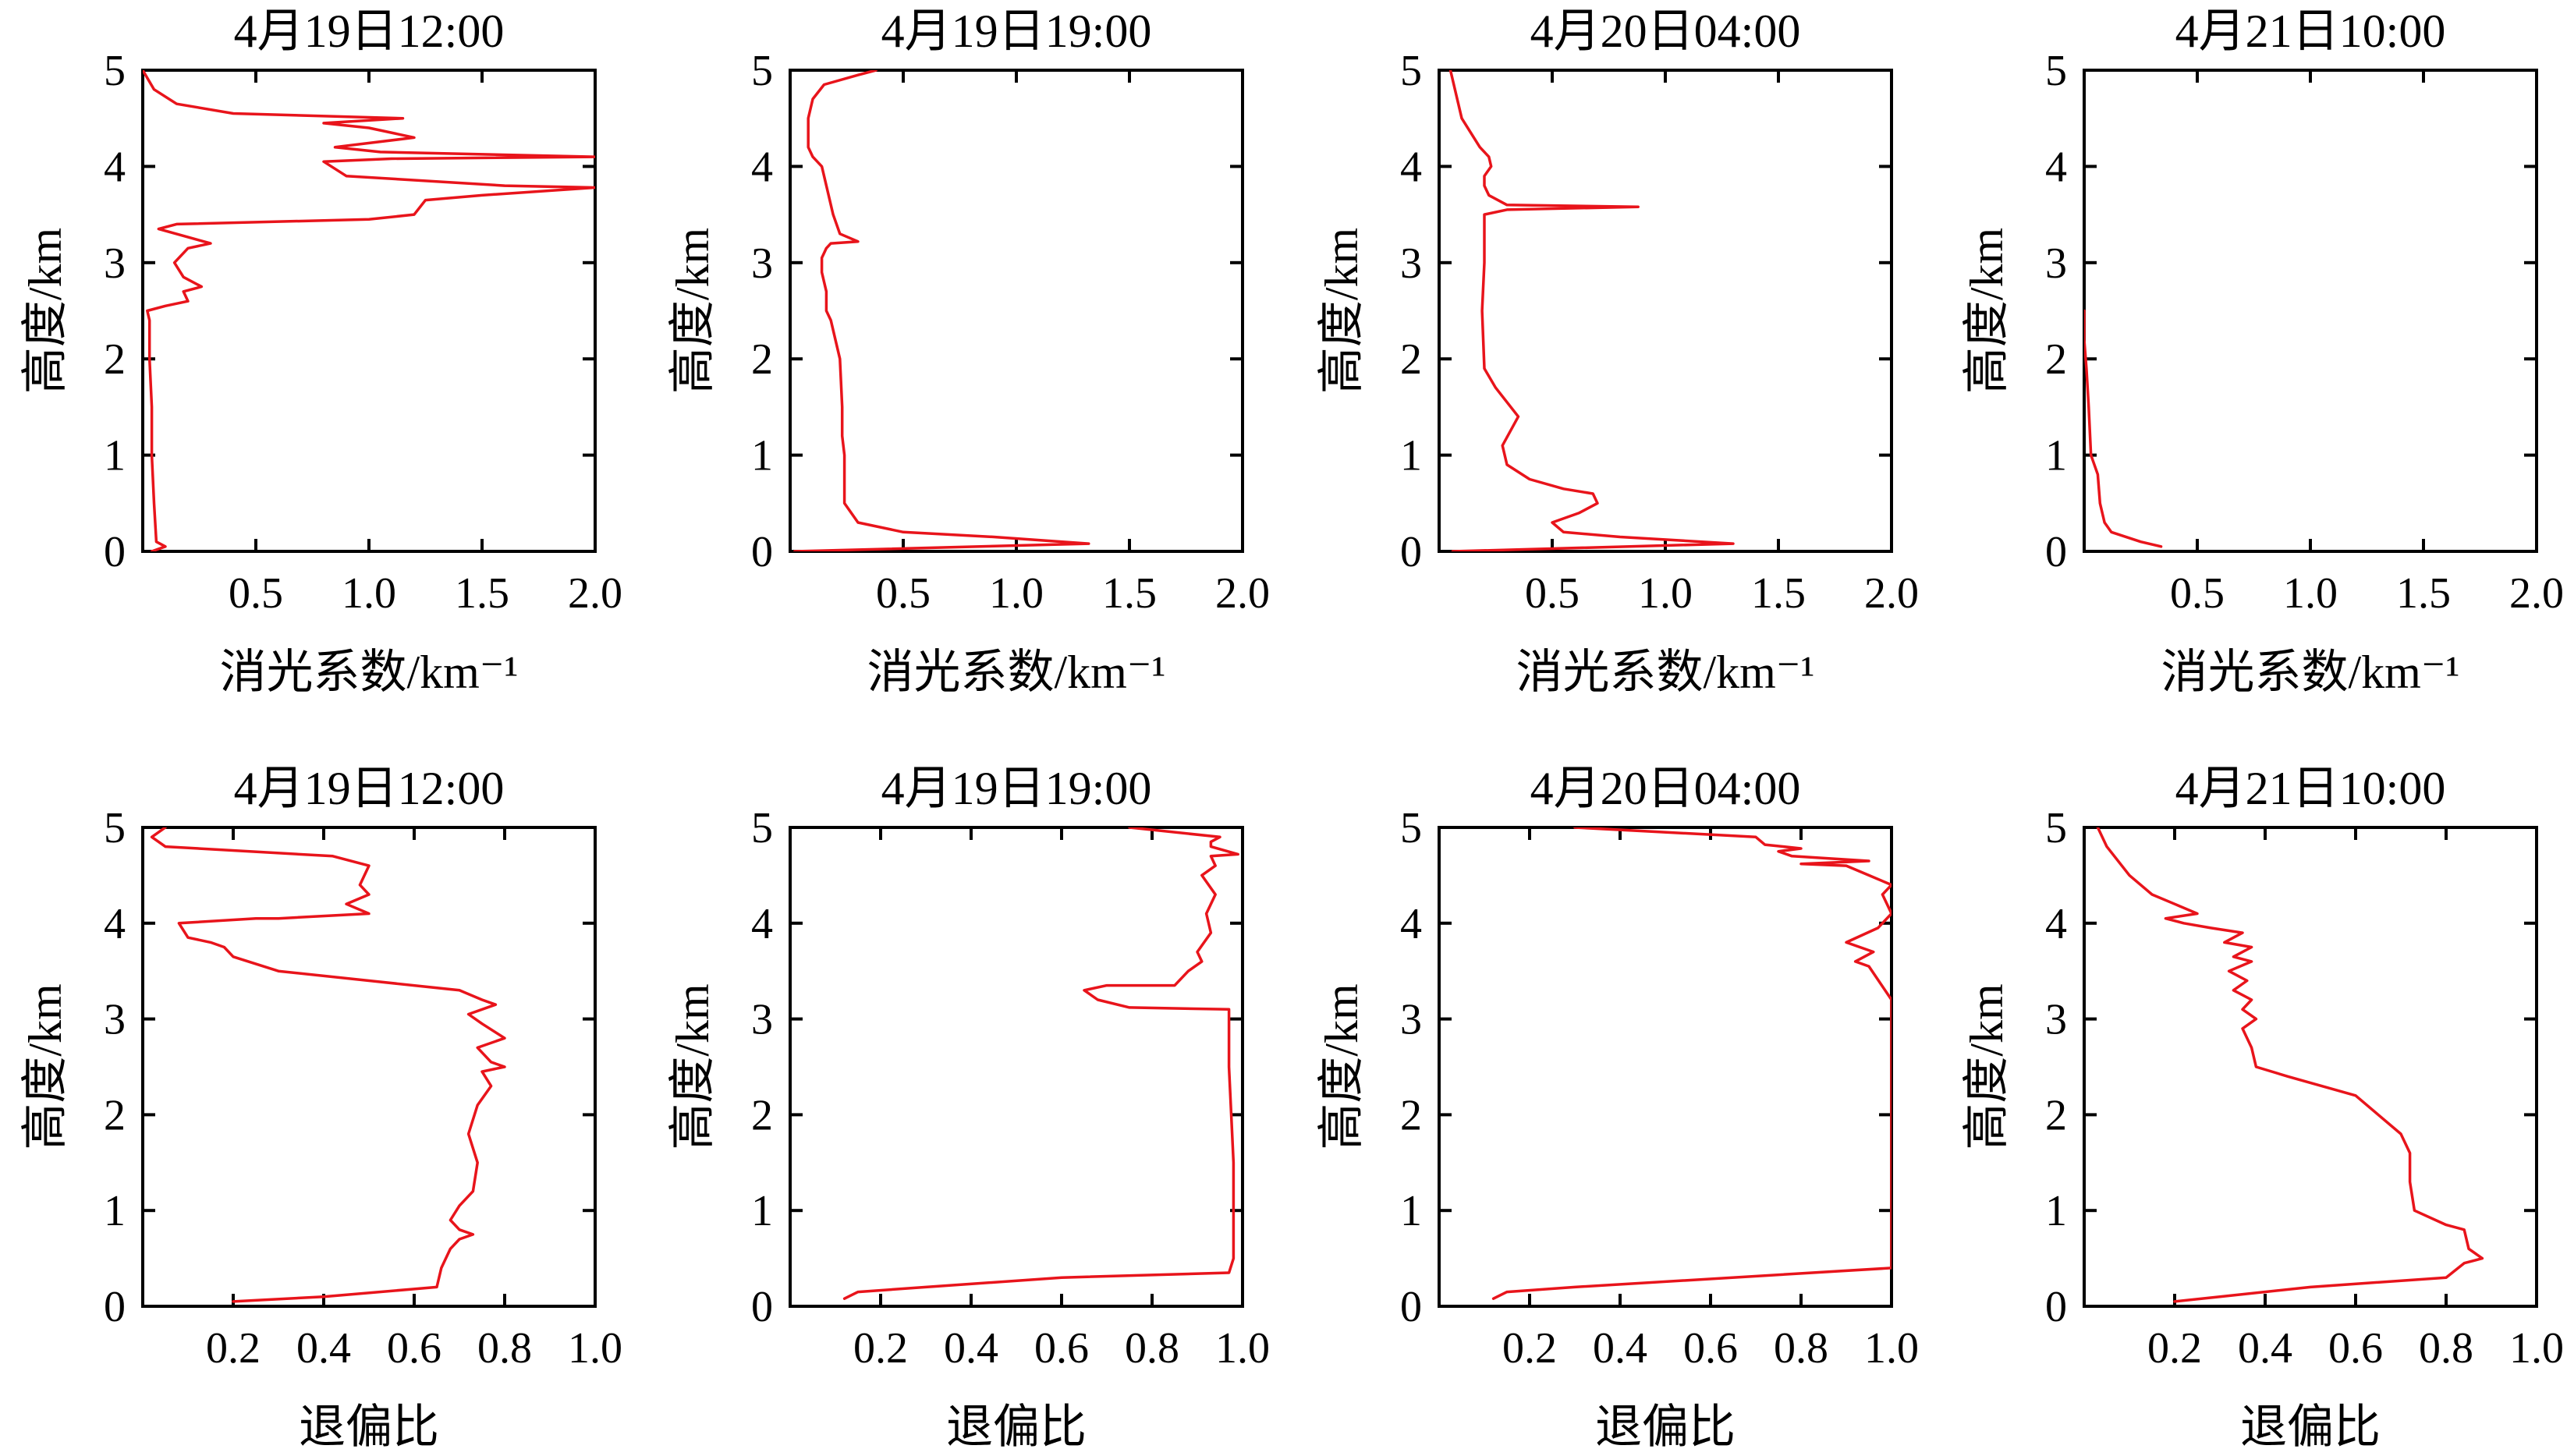  Describe the element at coordinates (2311, 31) in the screenshot. I see `panel-title: 4月21日10:00` at that location.